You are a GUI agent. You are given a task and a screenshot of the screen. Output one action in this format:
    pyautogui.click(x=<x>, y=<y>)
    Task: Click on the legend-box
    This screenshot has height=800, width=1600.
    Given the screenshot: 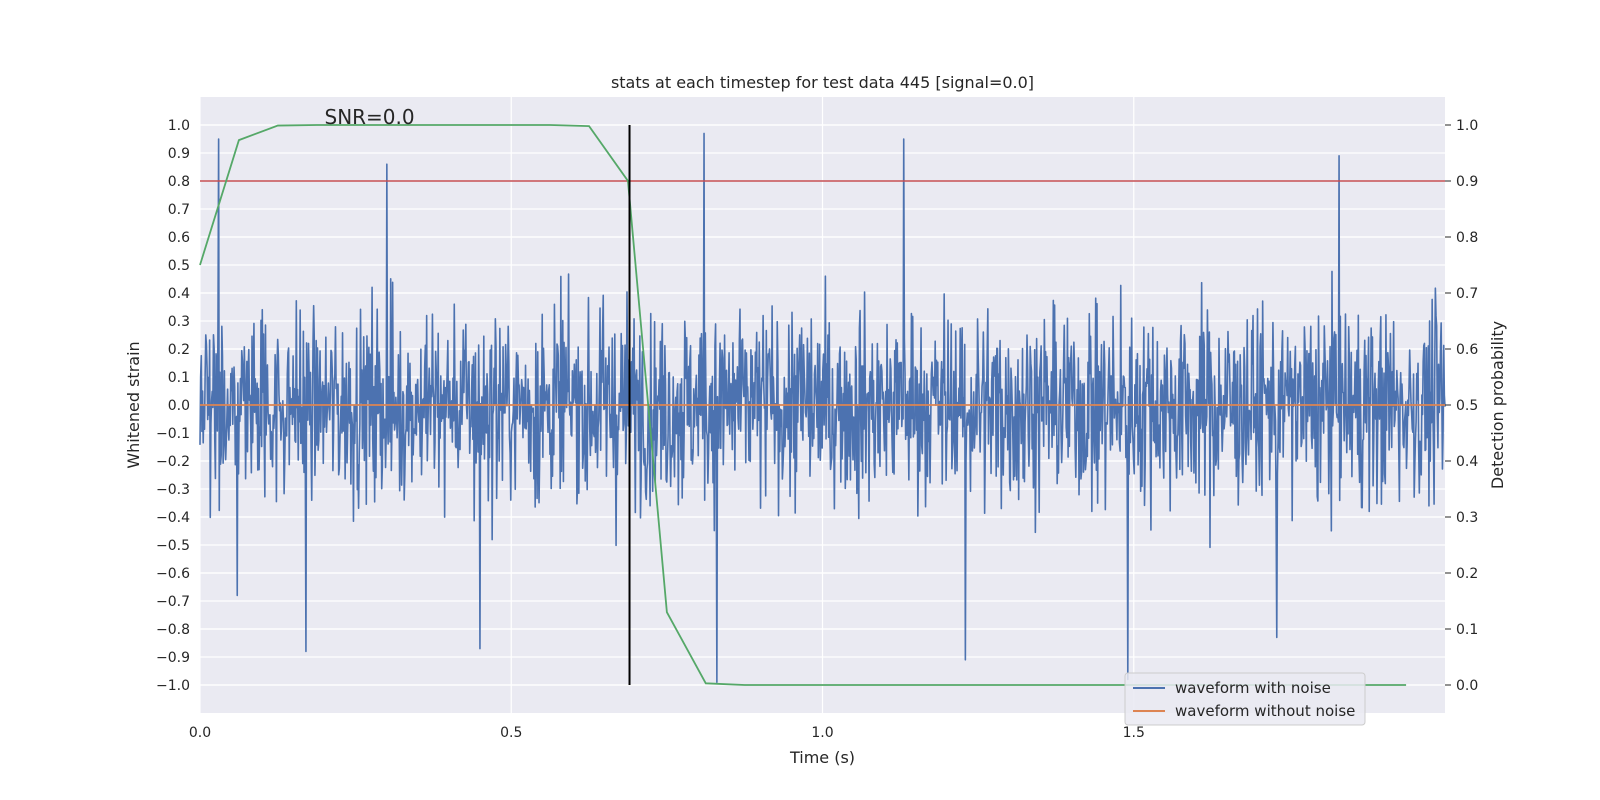 What is the action you would take?
    pyautogui.click(x=1245, y=699)
    